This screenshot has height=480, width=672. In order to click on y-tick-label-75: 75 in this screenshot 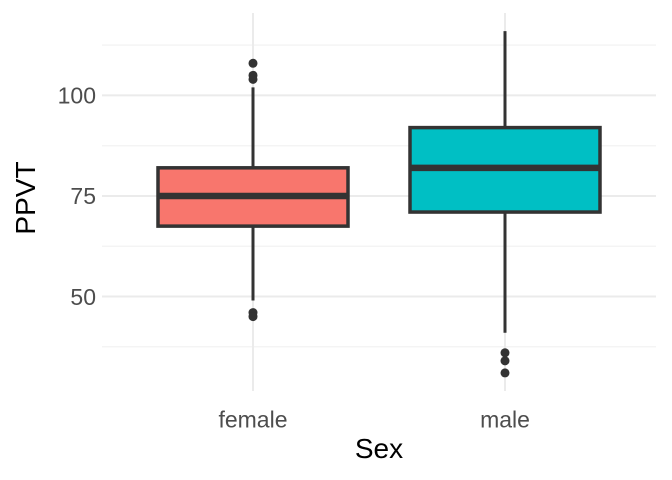, I will do `click(83, 196)`.